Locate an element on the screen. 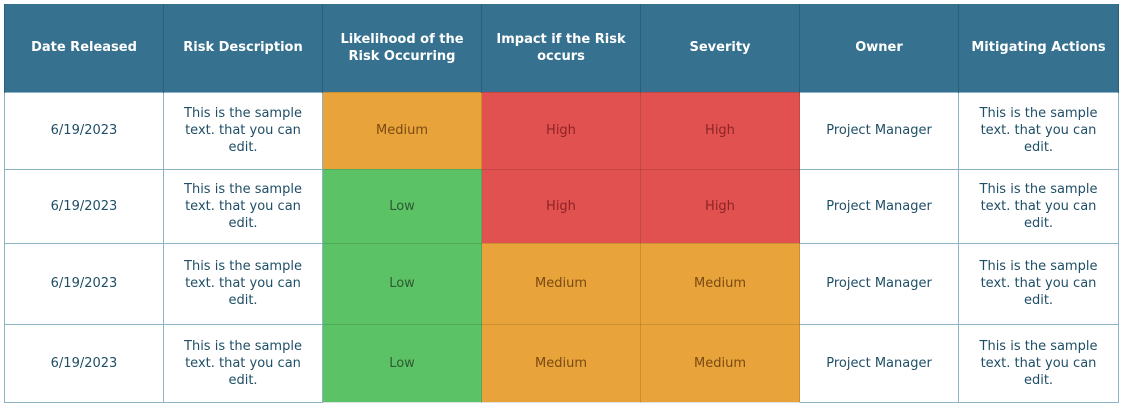 Image resolution: width=1125 pixels, height=405 pixels. likelihood-cell: Medium is located at coordinates (402, 130).